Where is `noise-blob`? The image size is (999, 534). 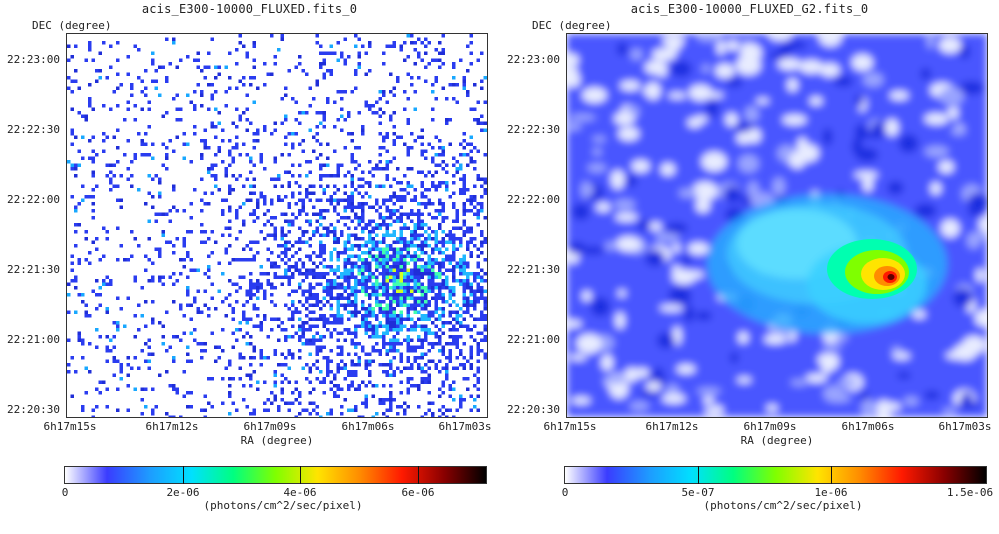 noise-blob is located at coordinates (593, 250).